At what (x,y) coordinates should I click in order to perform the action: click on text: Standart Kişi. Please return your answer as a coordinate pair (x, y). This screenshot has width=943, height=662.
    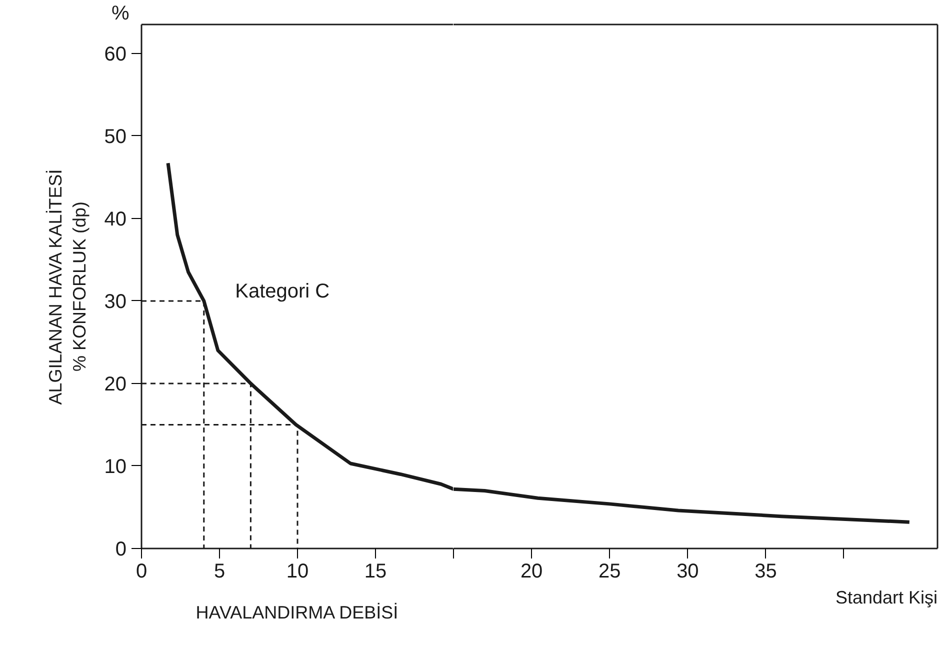
    Looking at the image, I should click on (886, 598).